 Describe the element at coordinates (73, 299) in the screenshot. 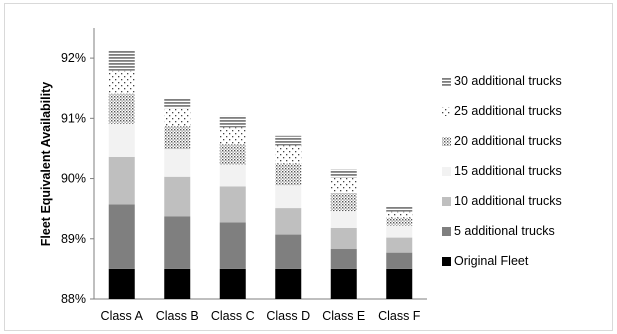

I see `y-tick-label: 88%` at that location.